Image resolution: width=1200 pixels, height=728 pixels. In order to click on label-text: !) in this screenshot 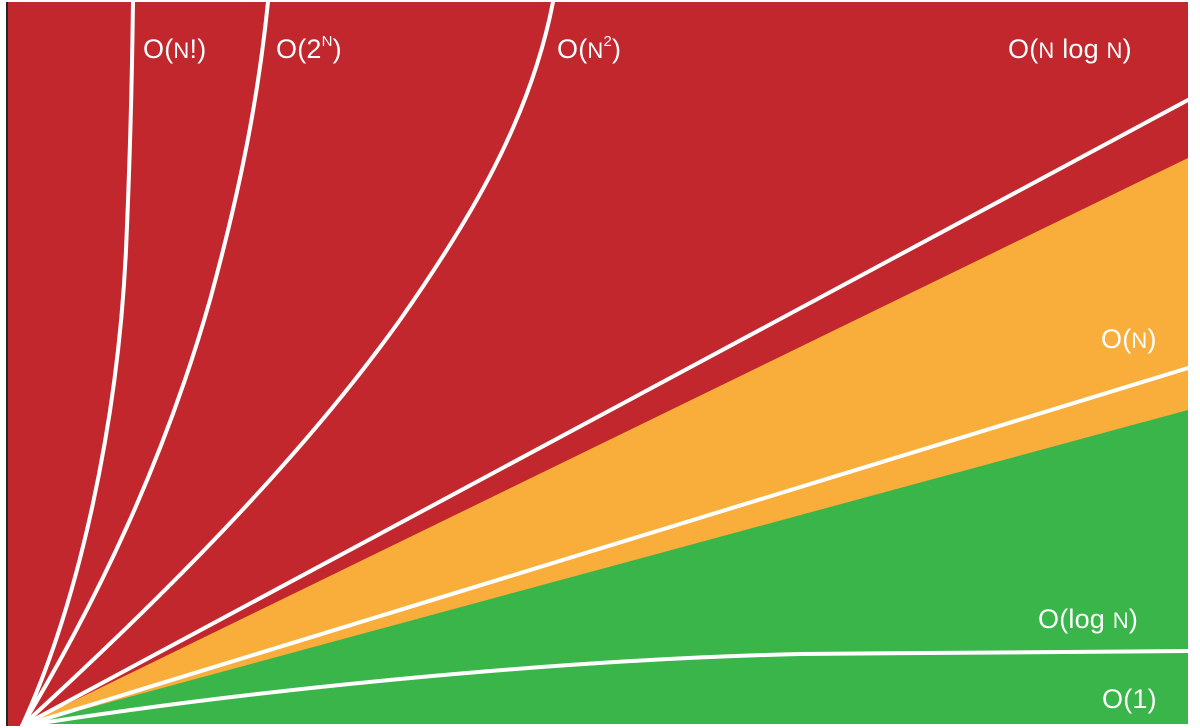, I will do `click(198, 49)`.